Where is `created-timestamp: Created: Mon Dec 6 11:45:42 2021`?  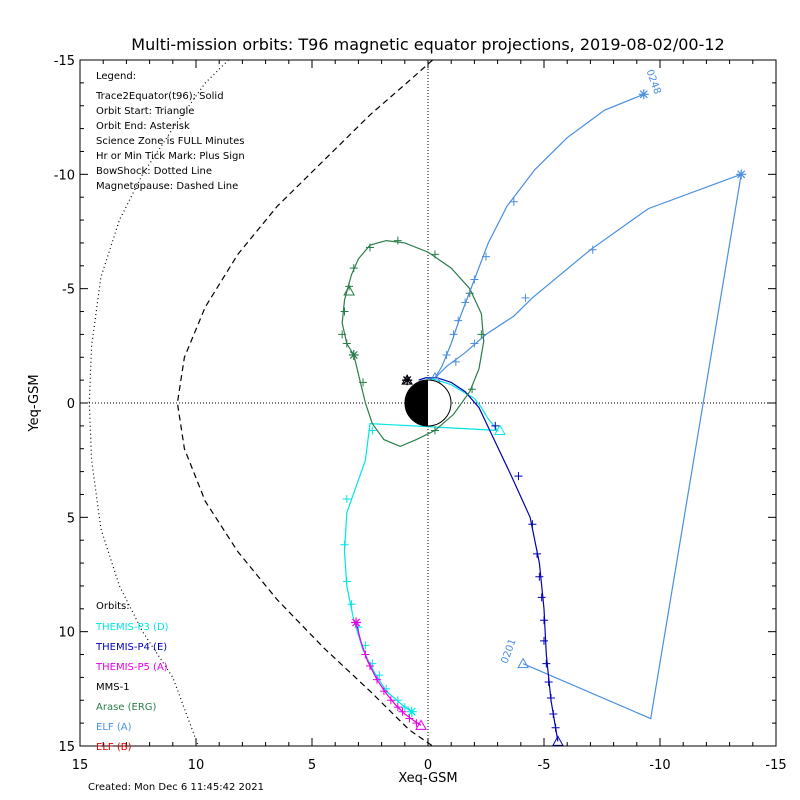
created-timestamp: Created: Mon Dec 6 11:45:42 2021 is located at coordinates (176, 787).